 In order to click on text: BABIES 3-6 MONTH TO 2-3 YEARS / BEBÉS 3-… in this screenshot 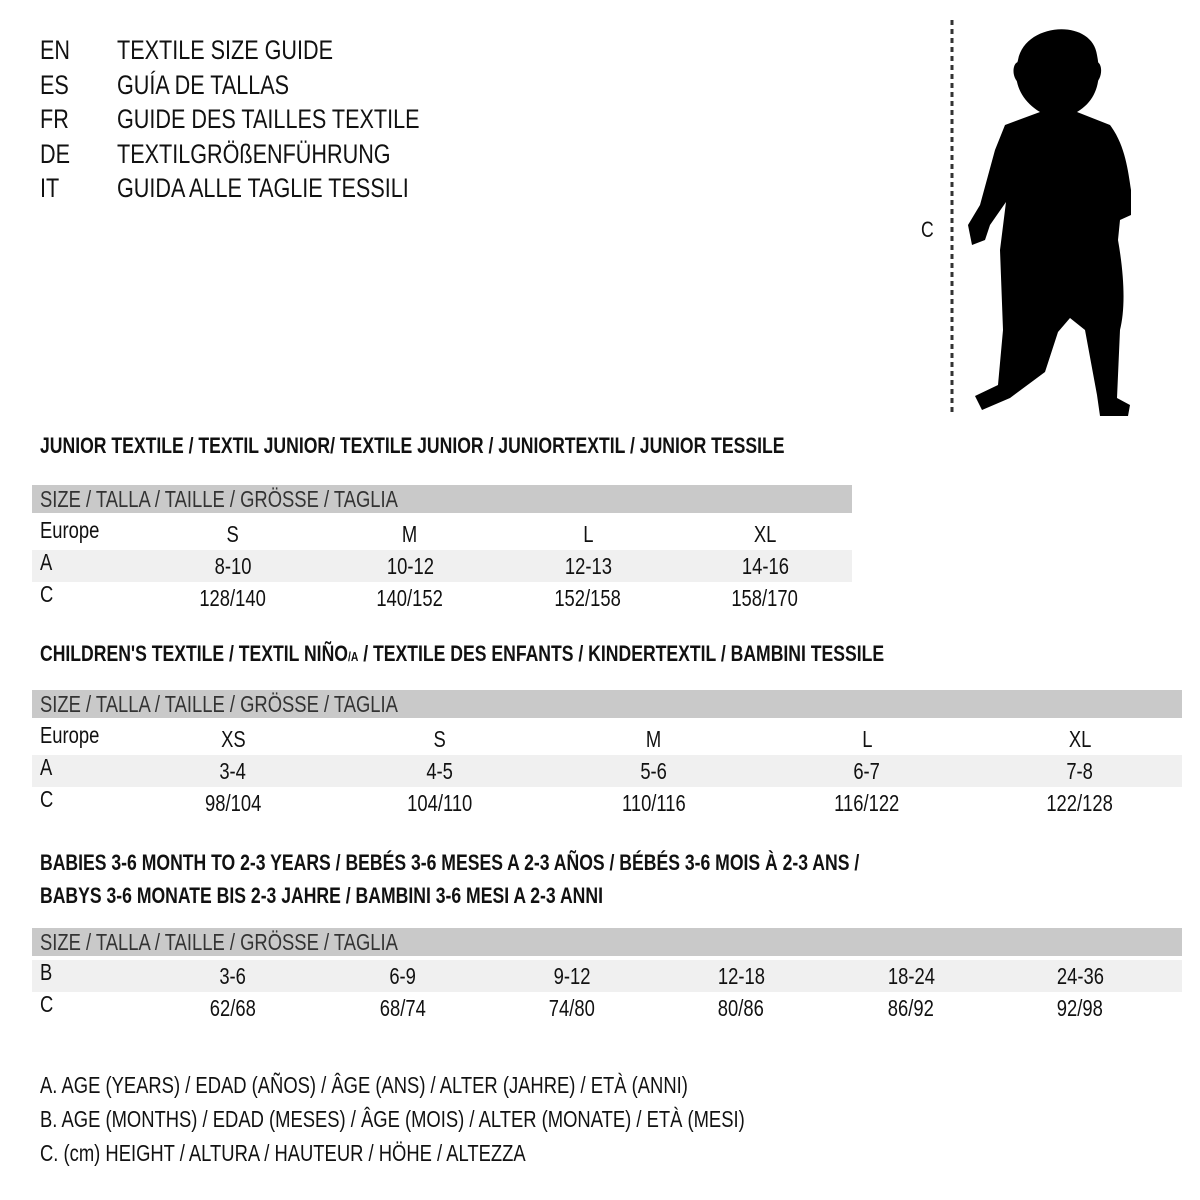, I will do `click(450, 862)`.